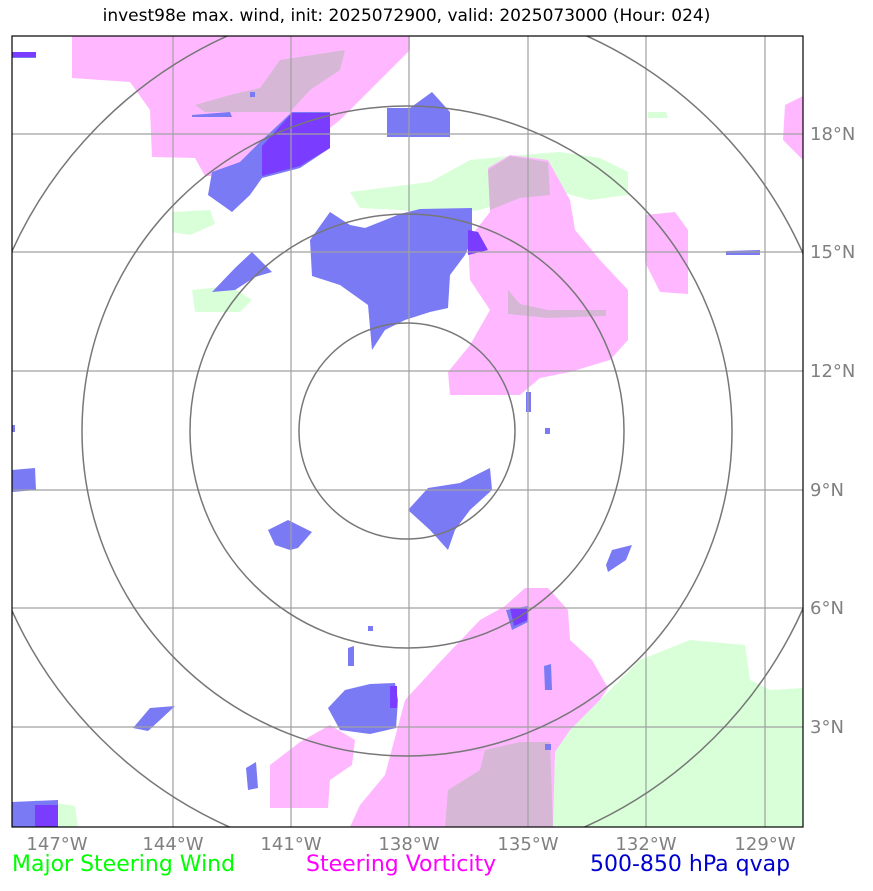 Image resolution: width=873 pixels, height=891 pixels. What do you see at coordinates (832, 252) in the screenshot?
I see `lat-tick-label: 15°N` at bounding box center [832, 252].